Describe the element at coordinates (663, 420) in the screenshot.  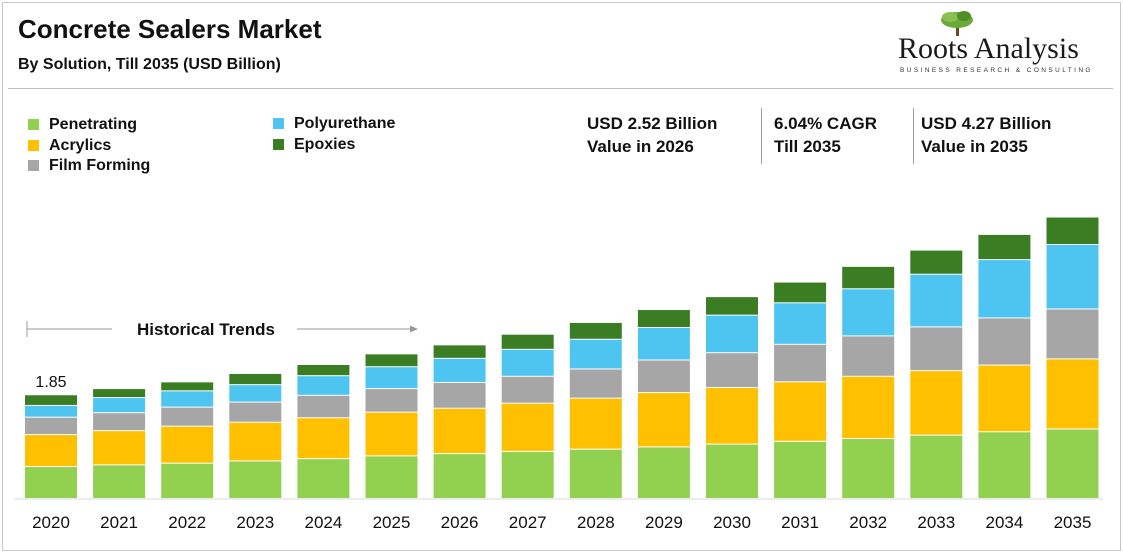
I see `bar-acrylics-2029` at that location.